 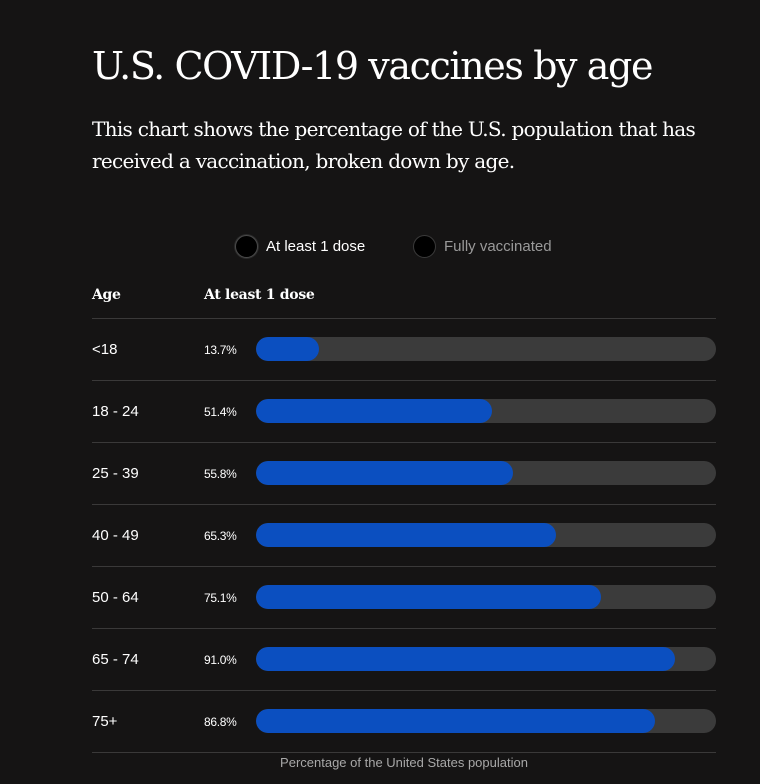 I want to click on age-category-label: 75+, so click(x=105, y=721).